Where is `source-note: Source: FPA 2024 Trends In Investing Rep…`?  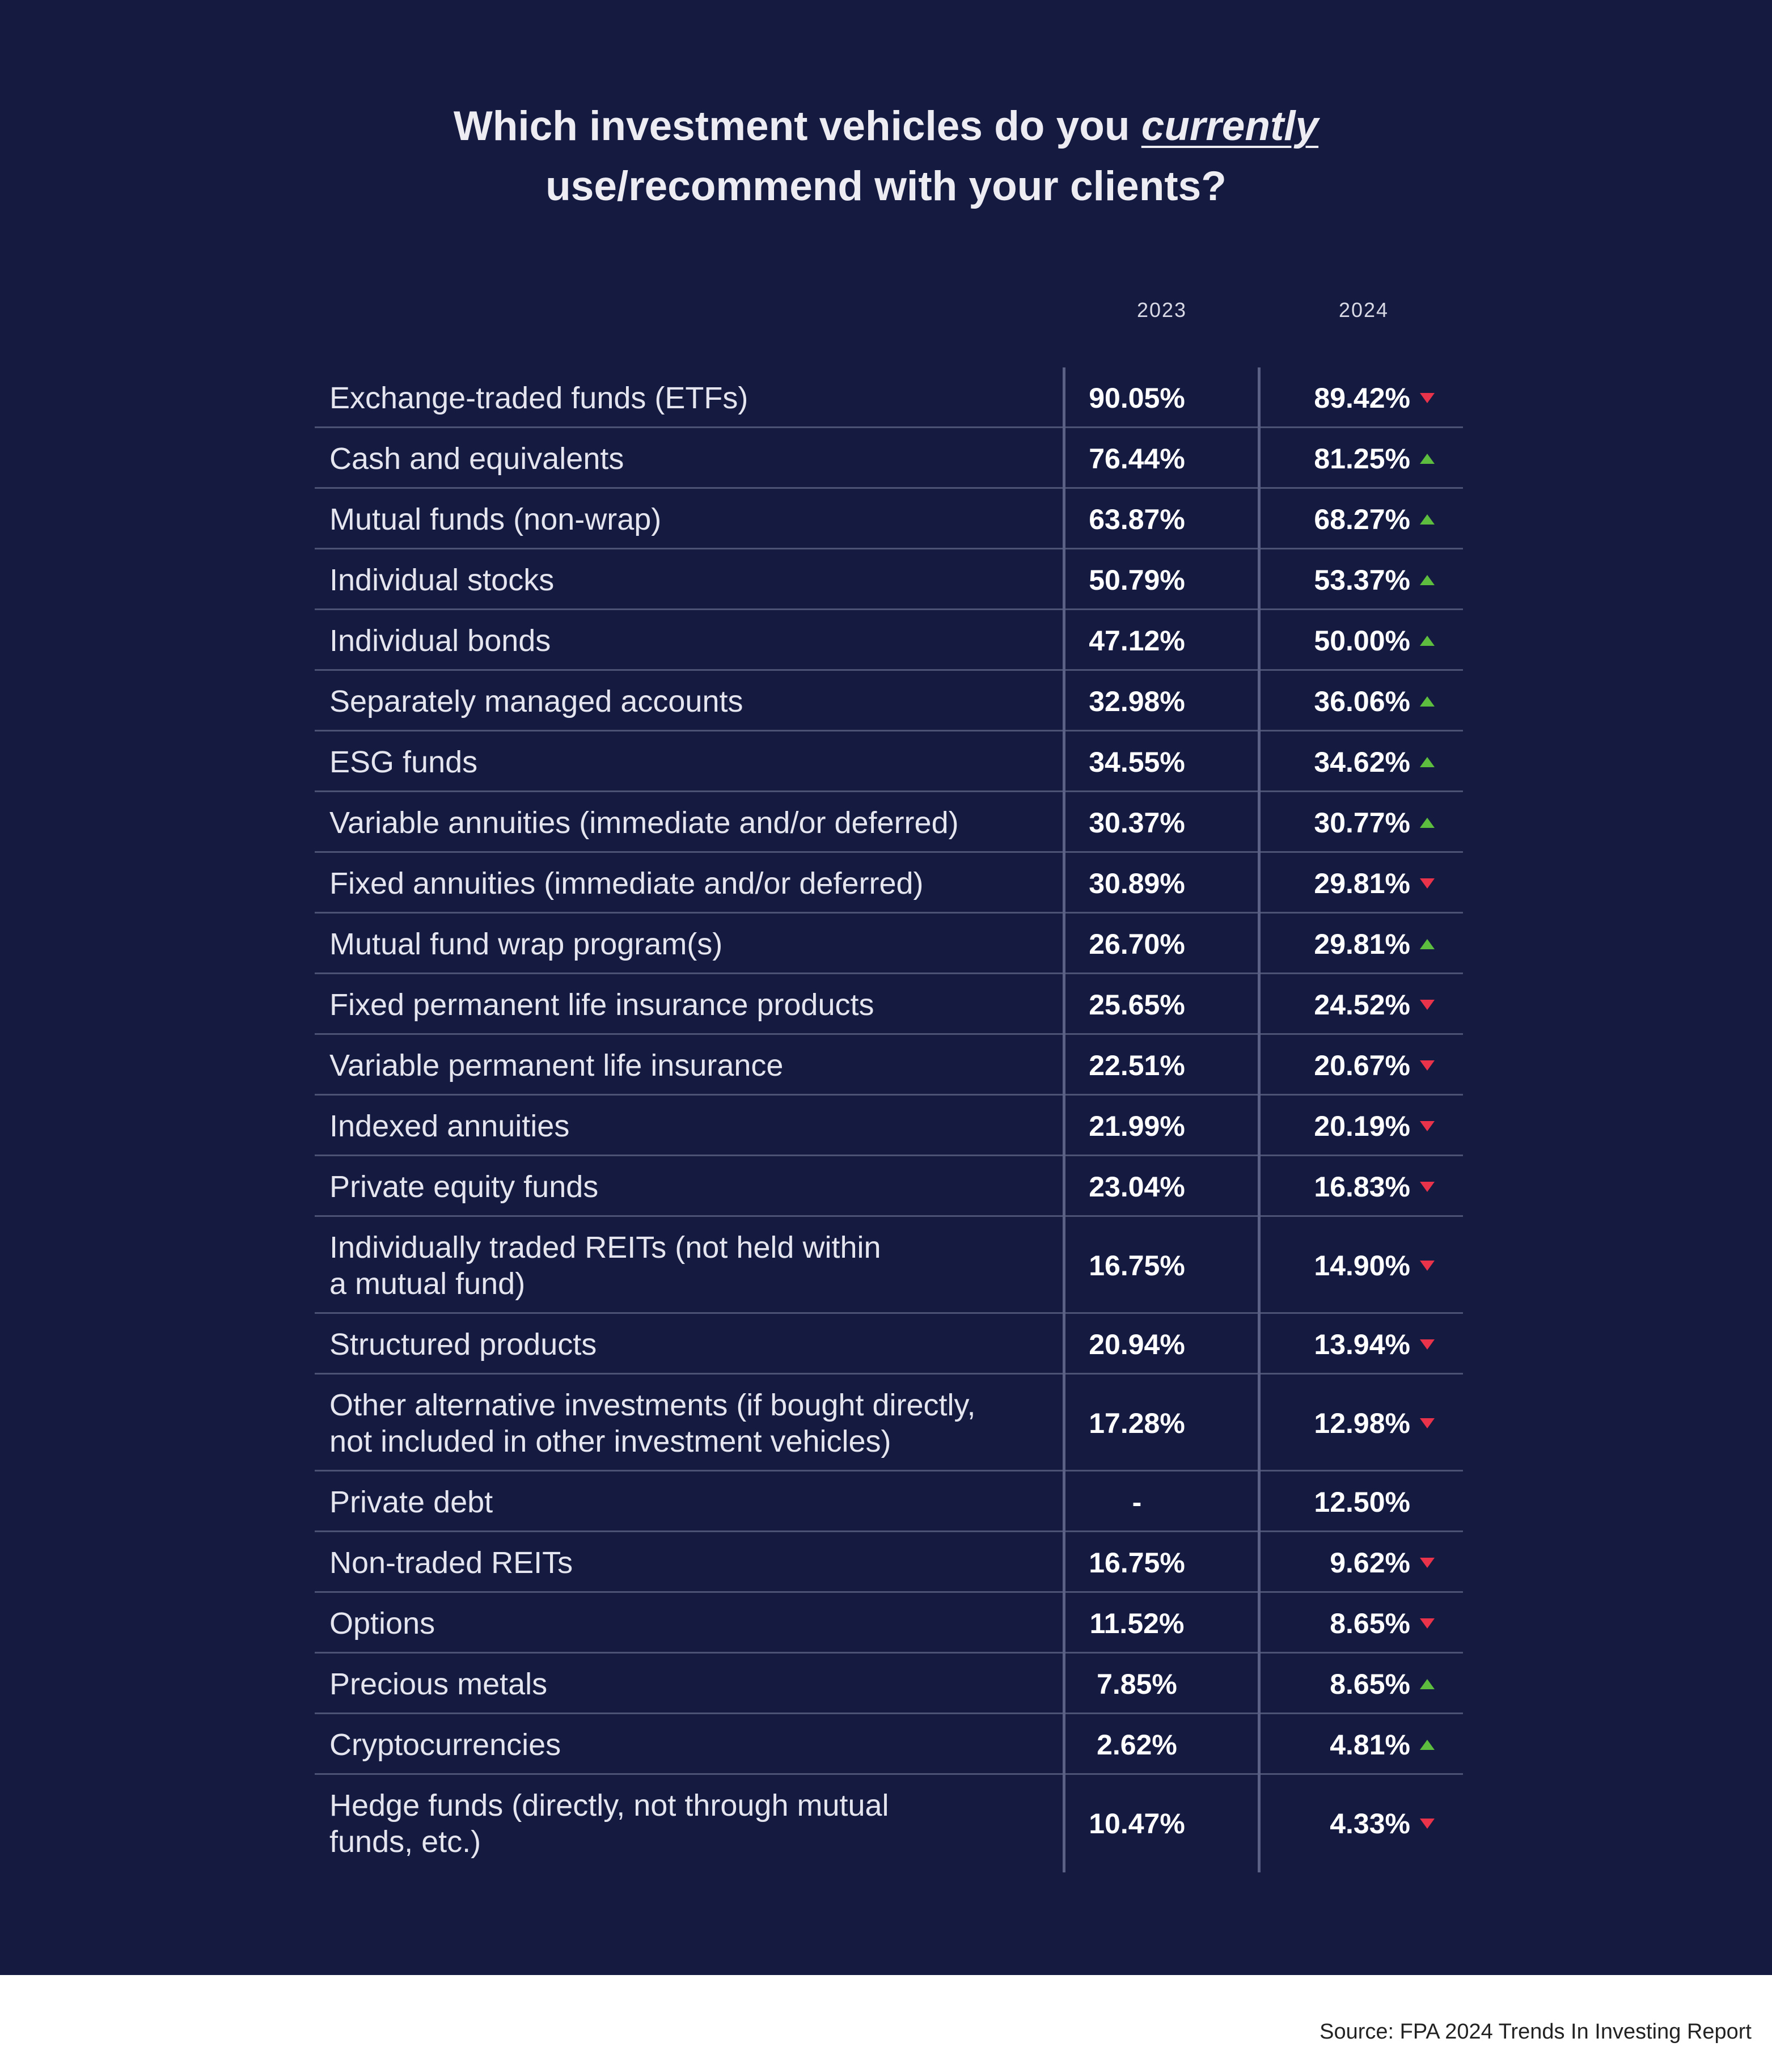
source-note: Source: FPA 2024 Trends In Investing Rep… is located at coordinates (1536, 2032).